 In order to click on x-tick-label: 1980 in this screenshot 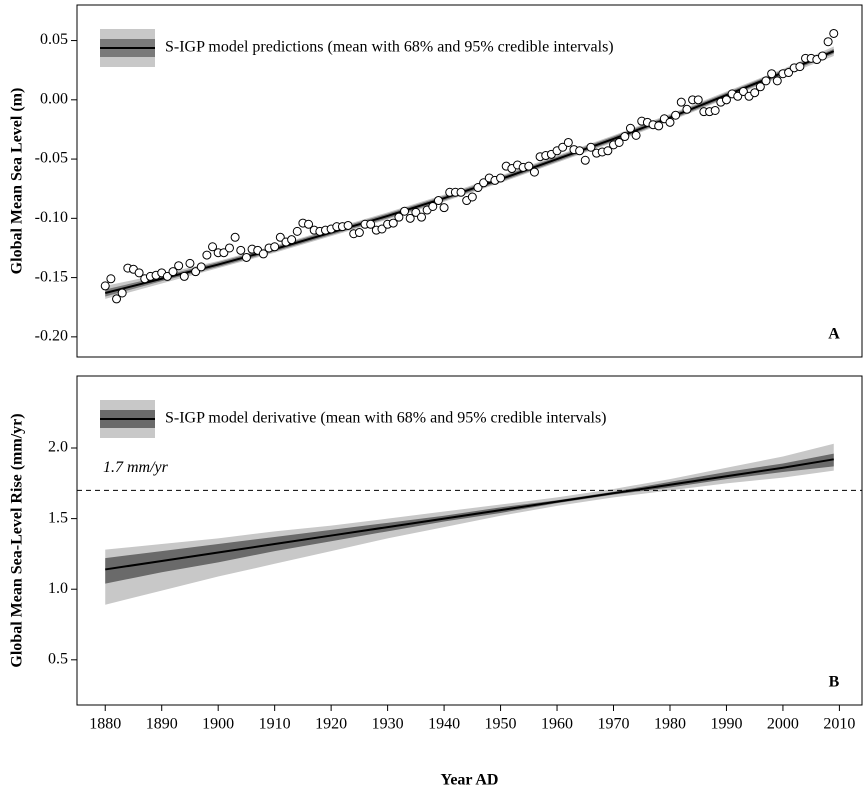, I will do `click(670, 724)`.